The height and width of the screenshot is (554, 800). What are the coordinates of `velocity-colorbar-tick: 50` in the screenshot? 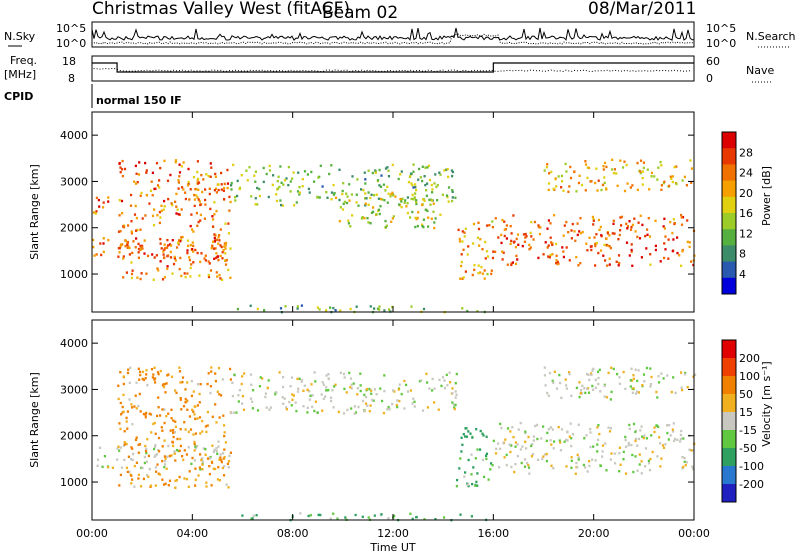 It's located at (746, 394).